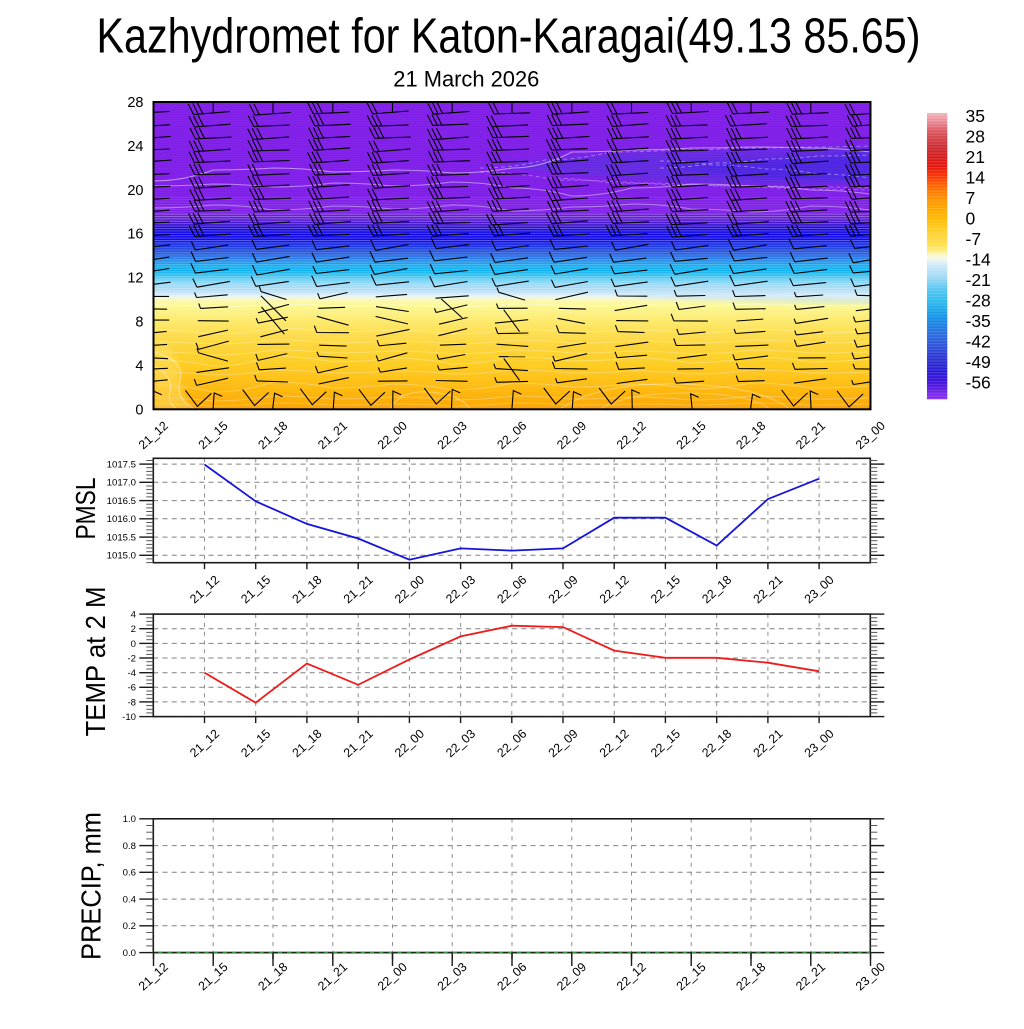 Image resolution: width=1024 pixels, height=1029 pixels. What do you see at coordinates (976, 178) in the screenshot?
I see `svg-text: 14` at bounding box center [976, 178].